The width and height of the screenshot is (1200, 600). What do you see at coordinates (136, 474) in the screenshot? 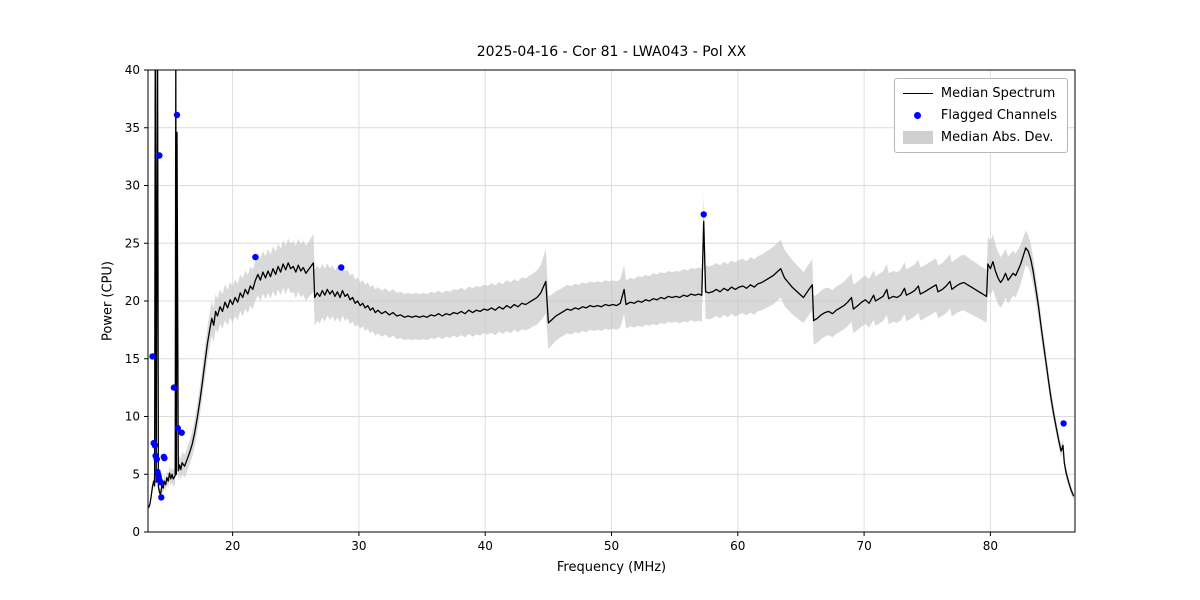
I see `svg-text: 5` at bounding box center [136, 474].